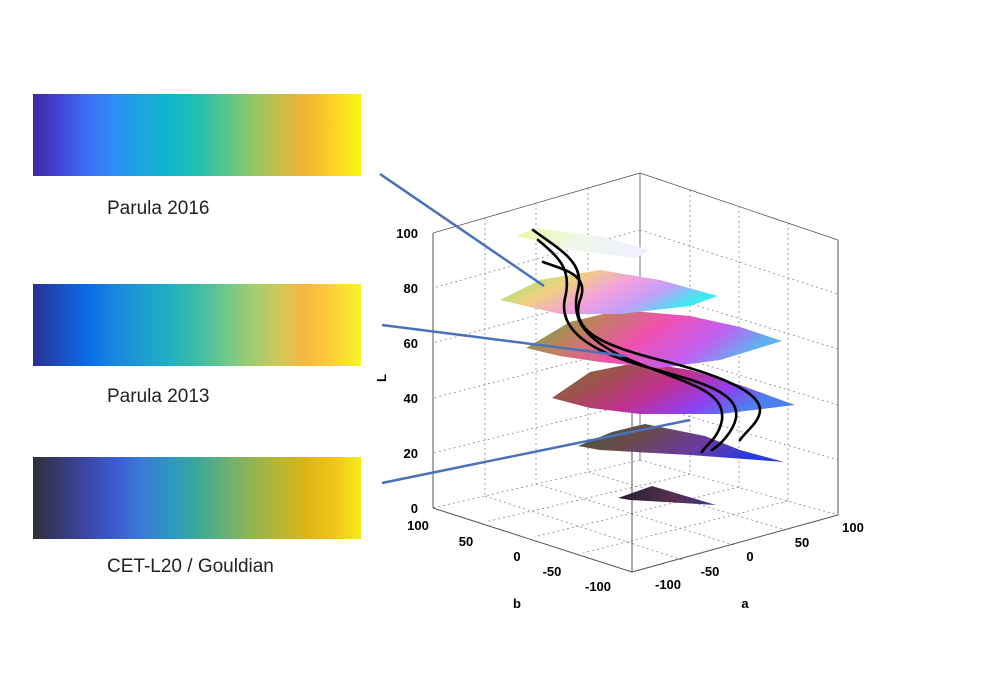 The width and height of the screenshot is (1000, 692). Describe the element at coordinates (745, 603) in the screenshot. I see `a-axis-label: a` at that location.